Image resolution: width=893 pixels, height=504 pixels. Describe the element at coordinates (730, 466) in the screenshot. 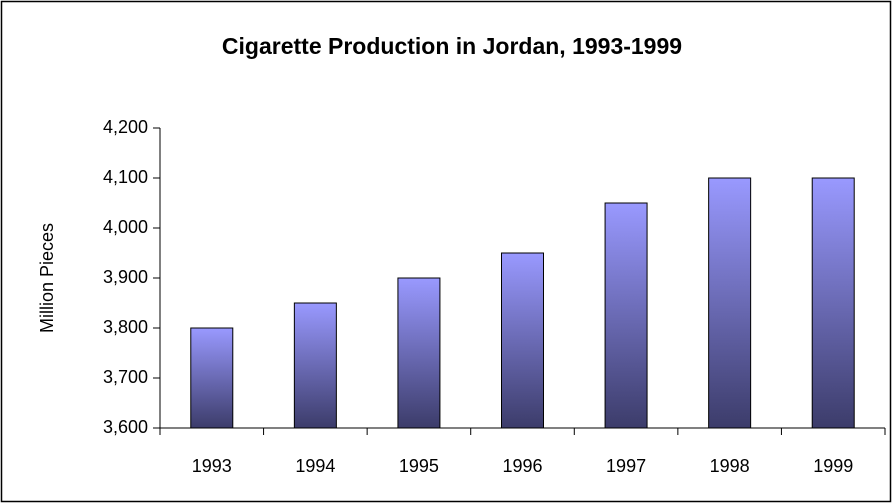

I see `x-tick-label: 1998` at that location.